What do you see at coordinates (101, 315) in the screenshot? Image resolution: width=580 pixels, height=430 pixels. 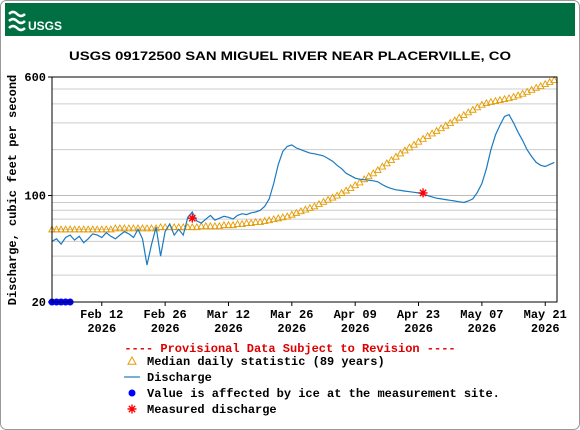 I see `x-tick-label: Feb 12` at bounding box center [101, 315].